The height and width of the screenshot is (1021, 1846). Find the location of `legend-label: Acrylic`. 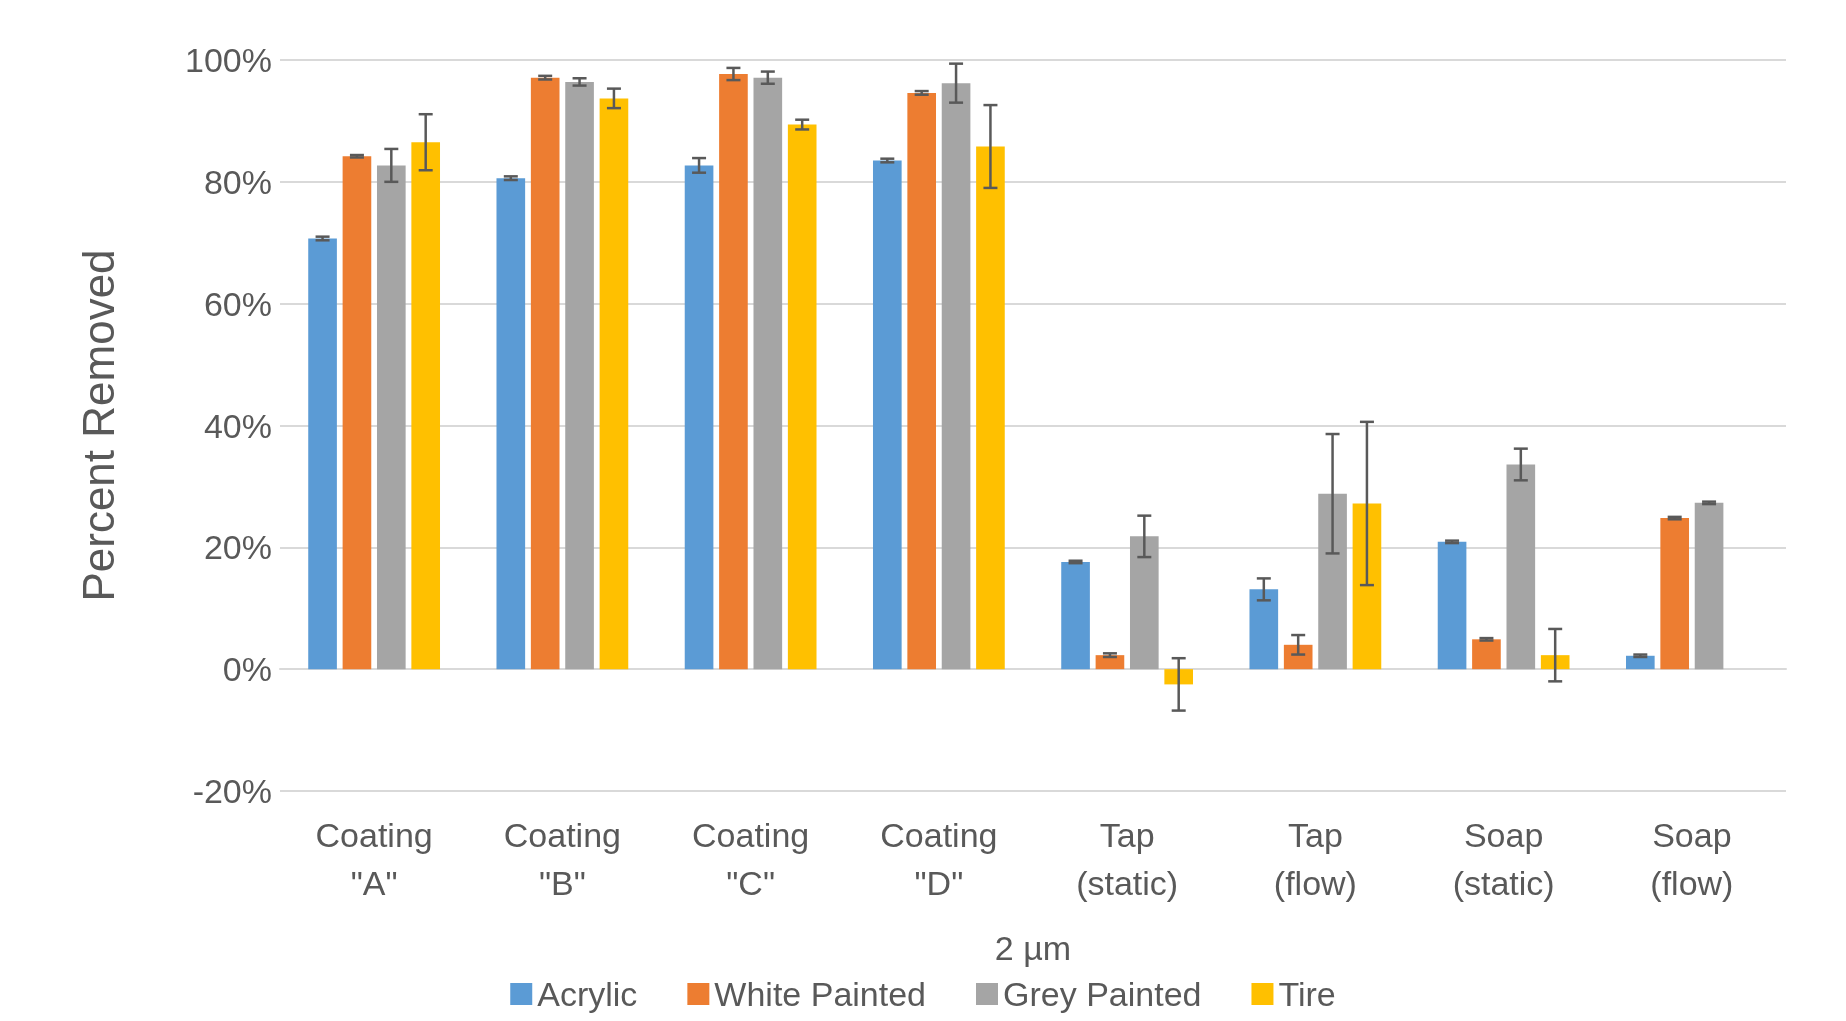

legend-label: Acrylic is located at coordinates (587, 994).